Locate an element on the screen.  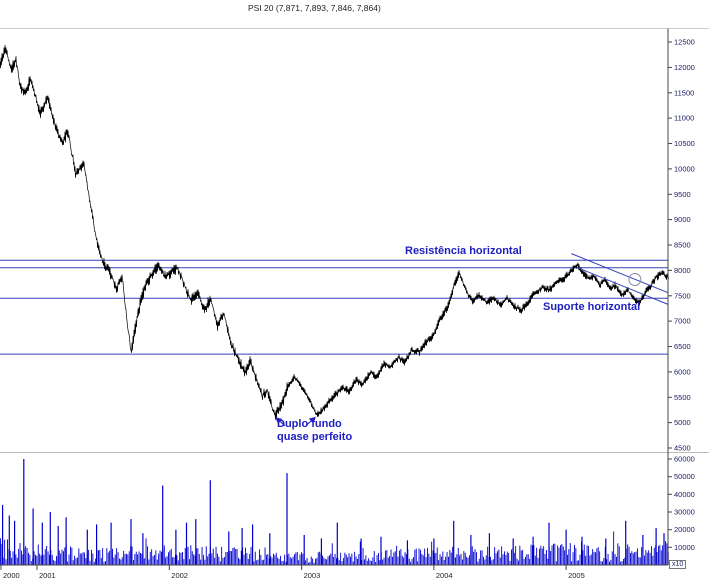
year-axis-label: 2003 is located at coordinates (312, 575).